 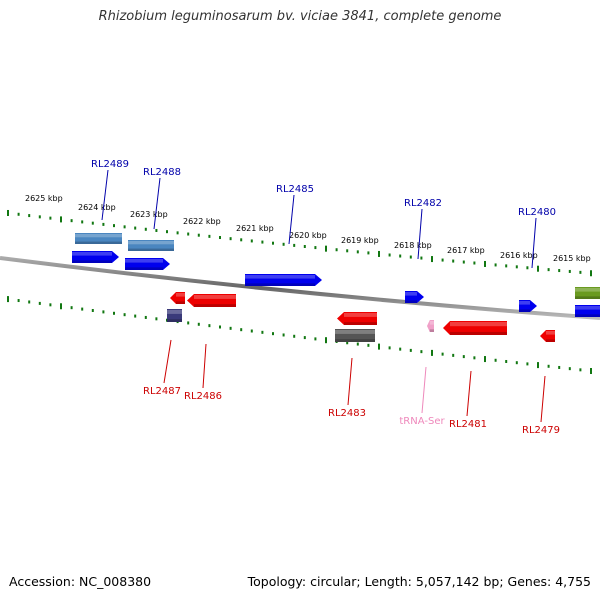 I want to click on genome-backbone, so click(x=300, y=288).